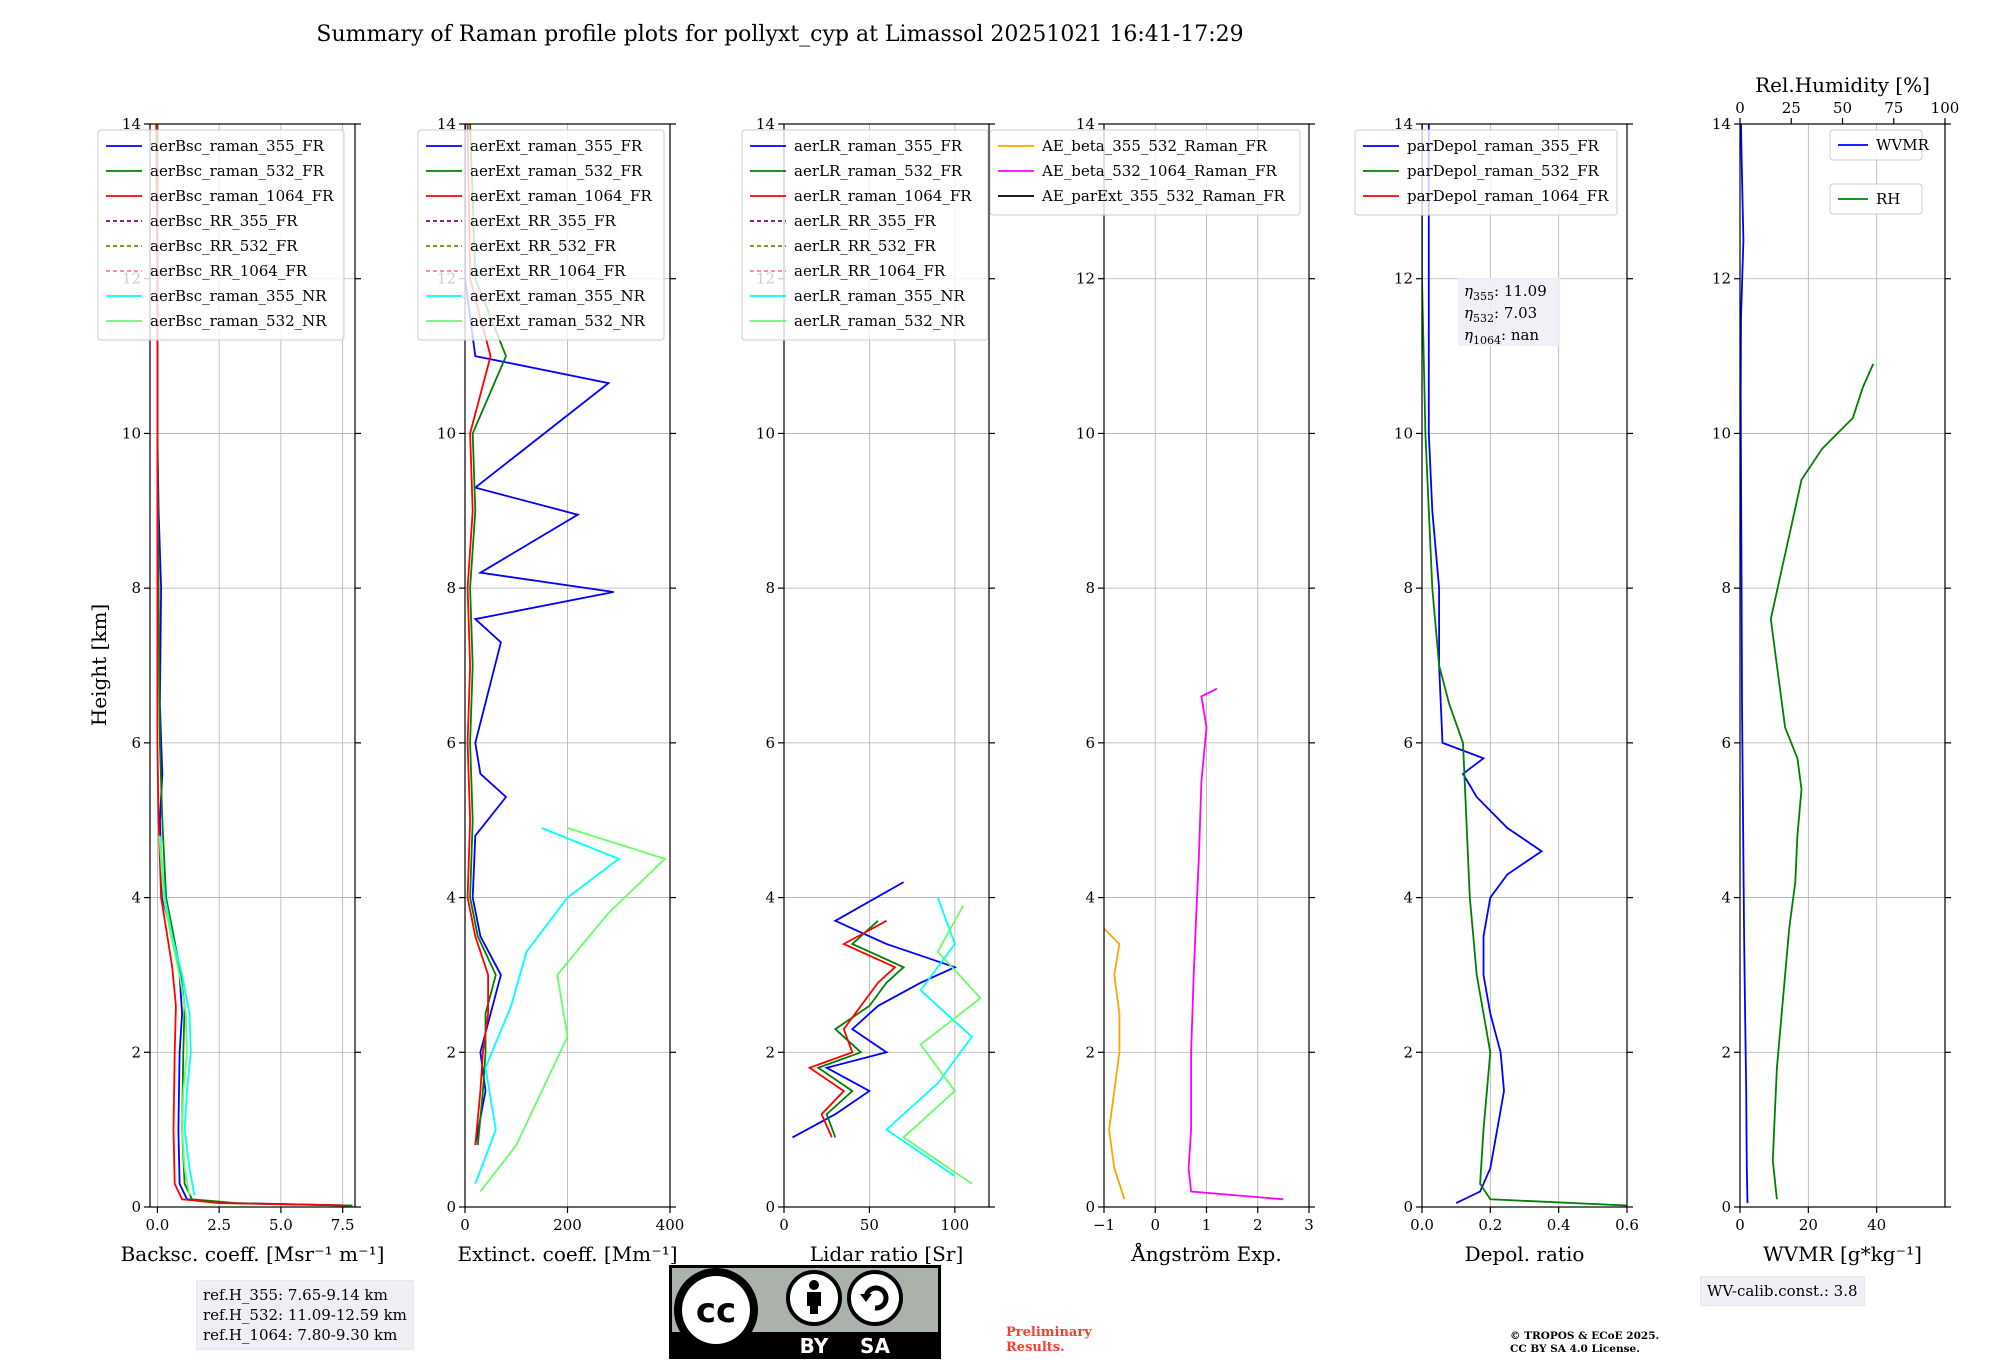  What do you see at coordinates (878, 146) in the screenshot?
I see `legend-entry: aerLR_raman_355_FR` at bounding box center [878, 146].